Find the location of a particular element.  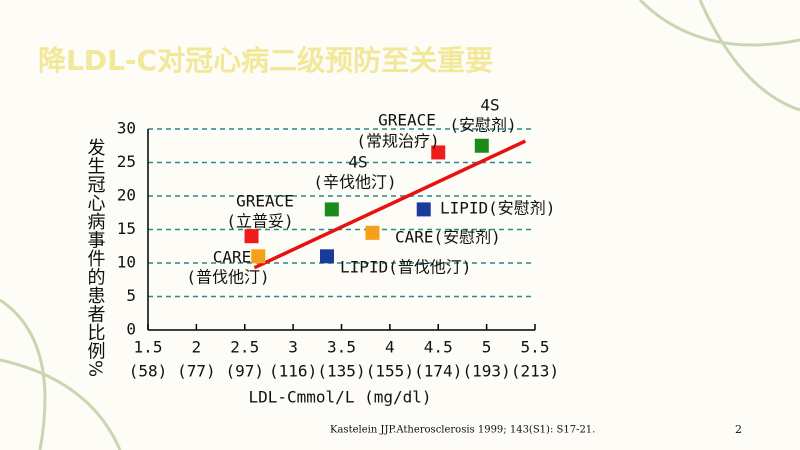

y-tick-label: 20 is located at coordinates (126, 195).